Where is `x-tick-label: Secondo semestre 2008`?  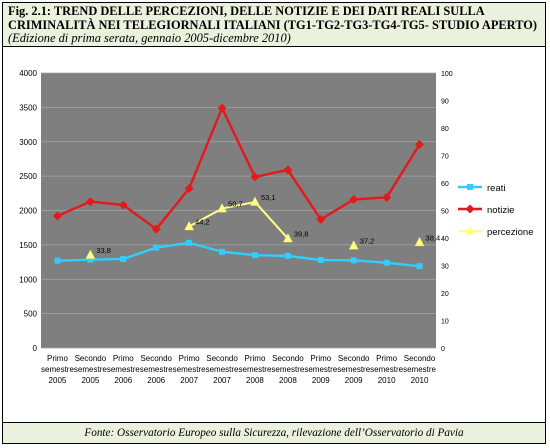
x-tick-label: Secondo semestre 2008 is located at coordinates (287, 369).